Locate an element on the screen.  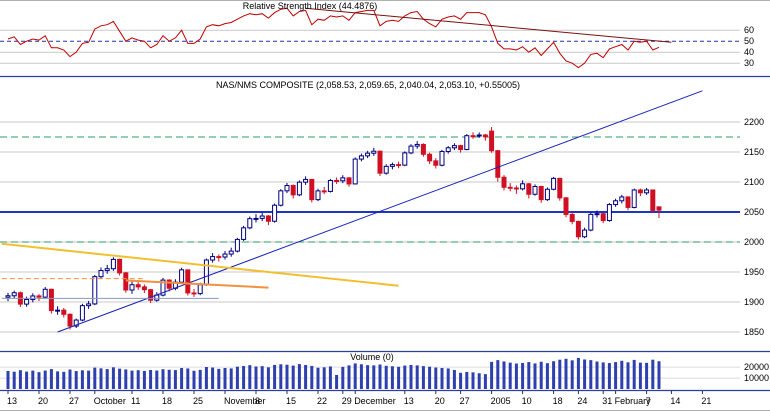
rsi-line is located at coordinates (333, 38).